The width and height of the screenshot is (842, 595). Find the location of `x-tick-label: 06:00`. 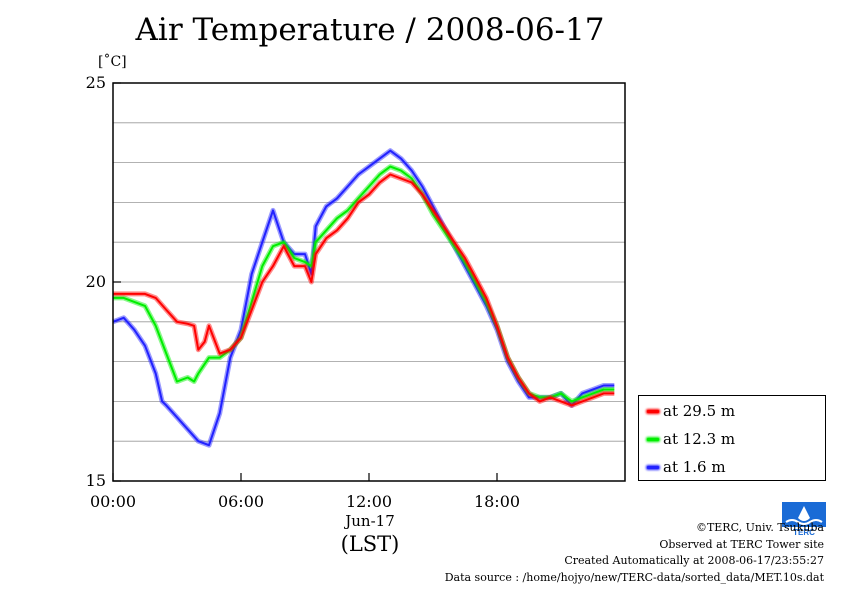

x-tick-label: 06:00 is located at coordinates (241, 501).